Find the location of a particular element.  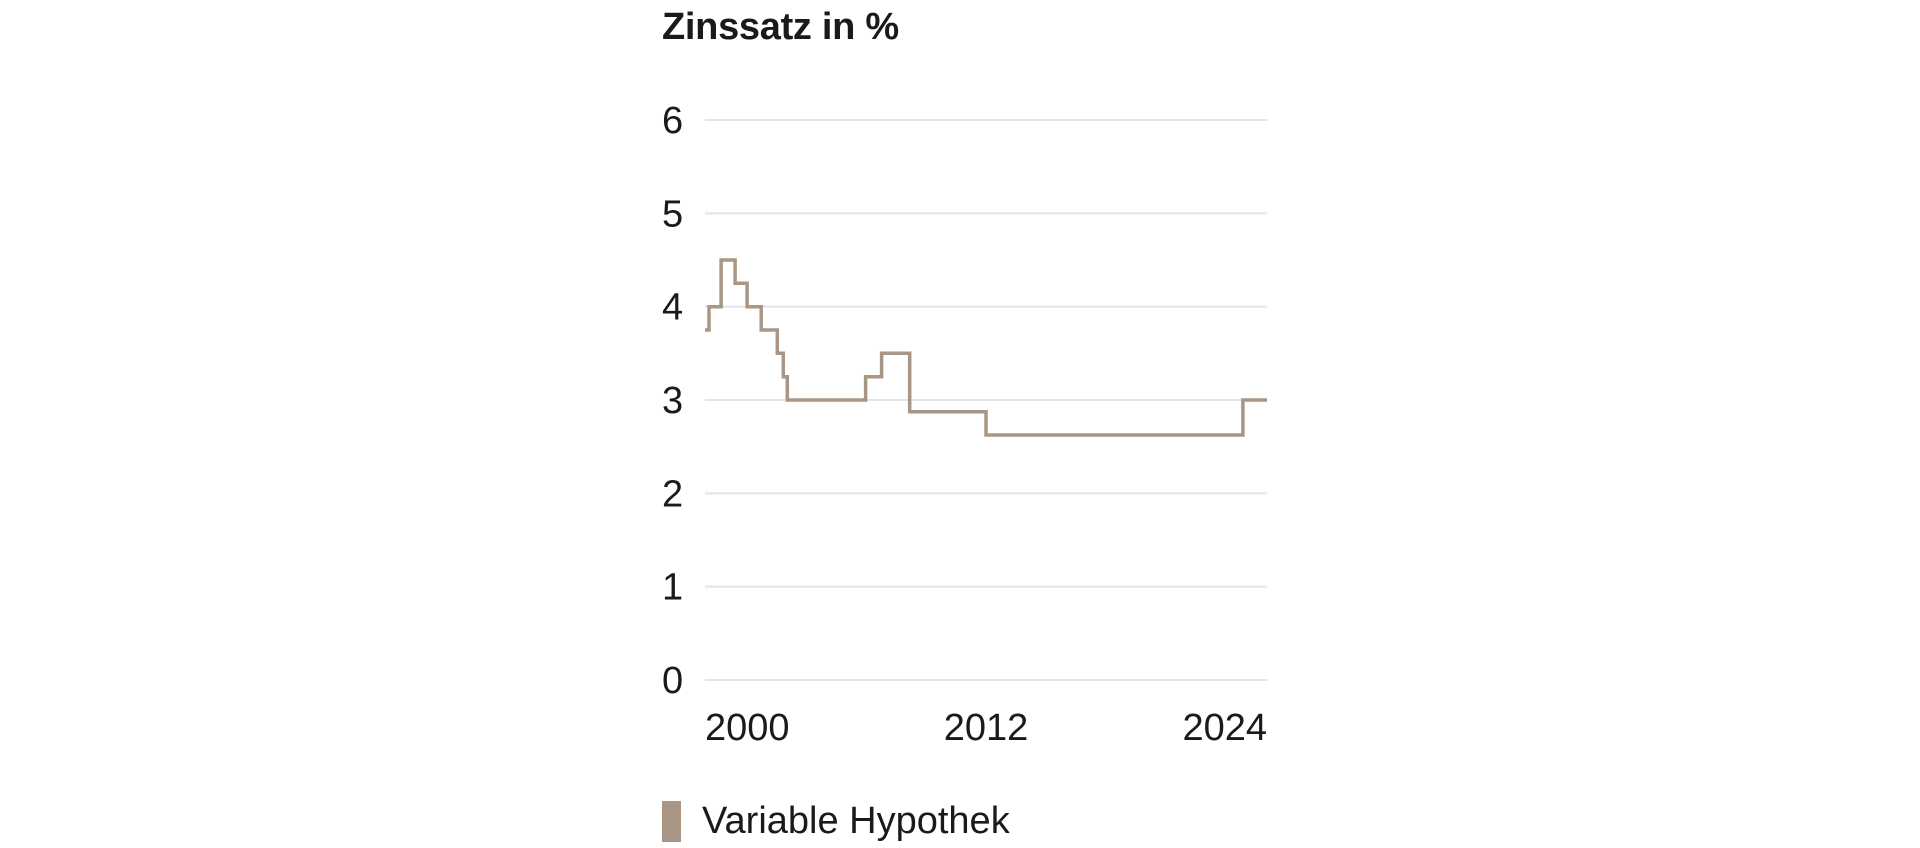

y-tick-label: 2 is located at coordinates (672, 494).